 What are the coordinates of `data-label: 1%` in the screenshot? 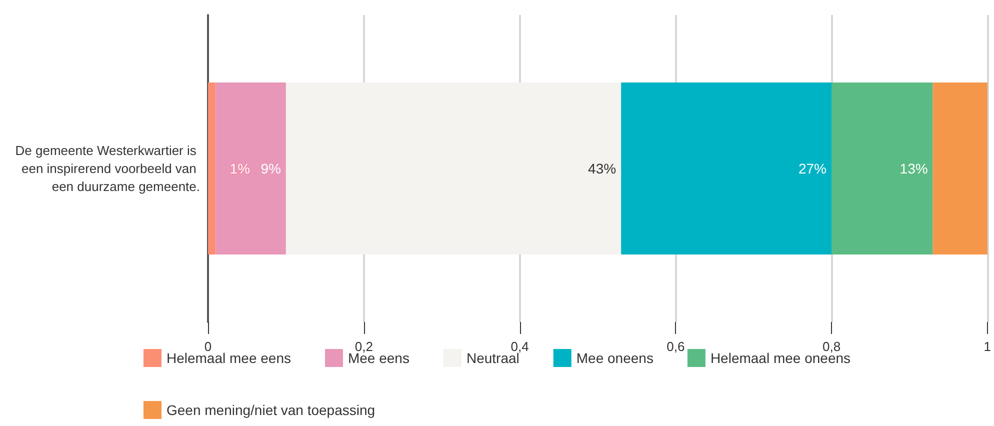 It's located at (240, 168).